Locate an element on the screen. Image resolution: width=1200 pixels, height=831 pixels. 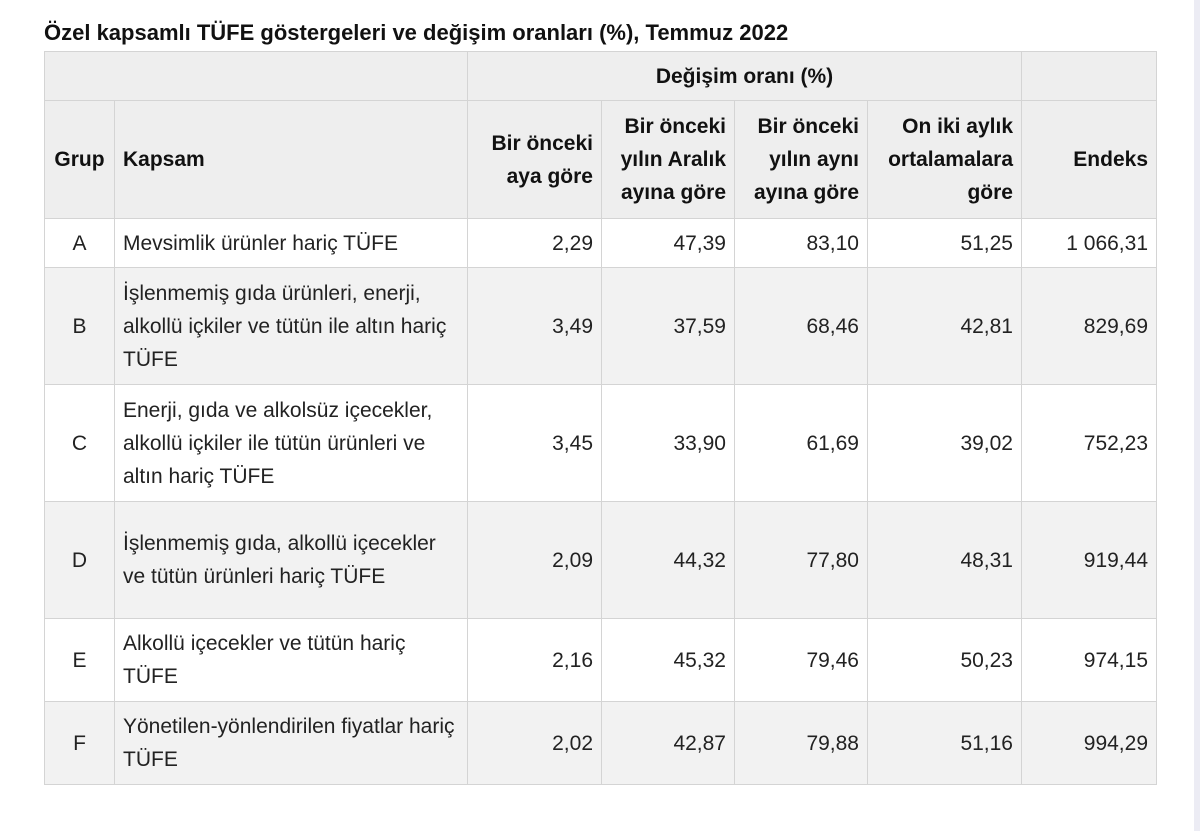
cell-december: 45,32 is located at coordinates (668, 660).